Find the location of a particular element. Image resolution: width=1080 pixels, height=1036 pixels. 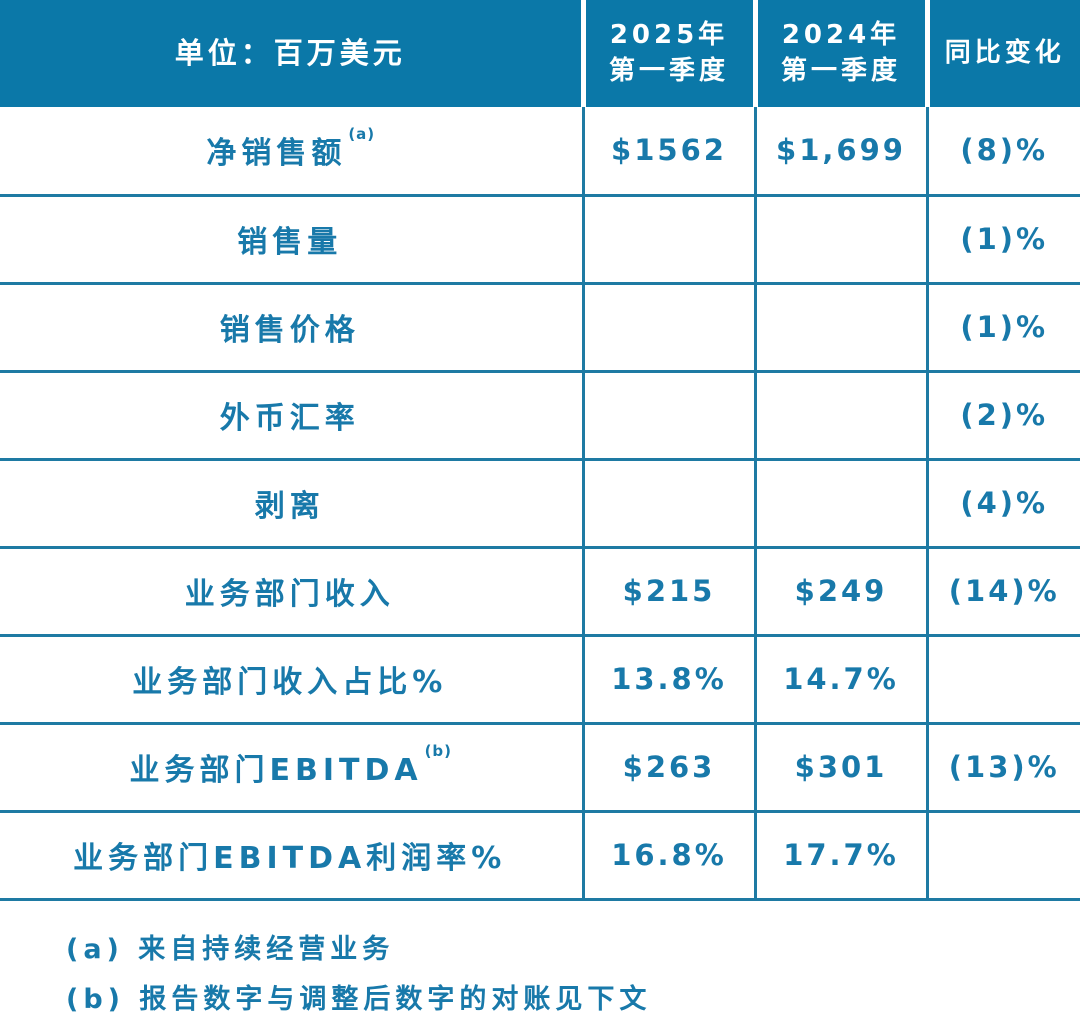

row-label: 剥离 is located at coordinates (291, 504).